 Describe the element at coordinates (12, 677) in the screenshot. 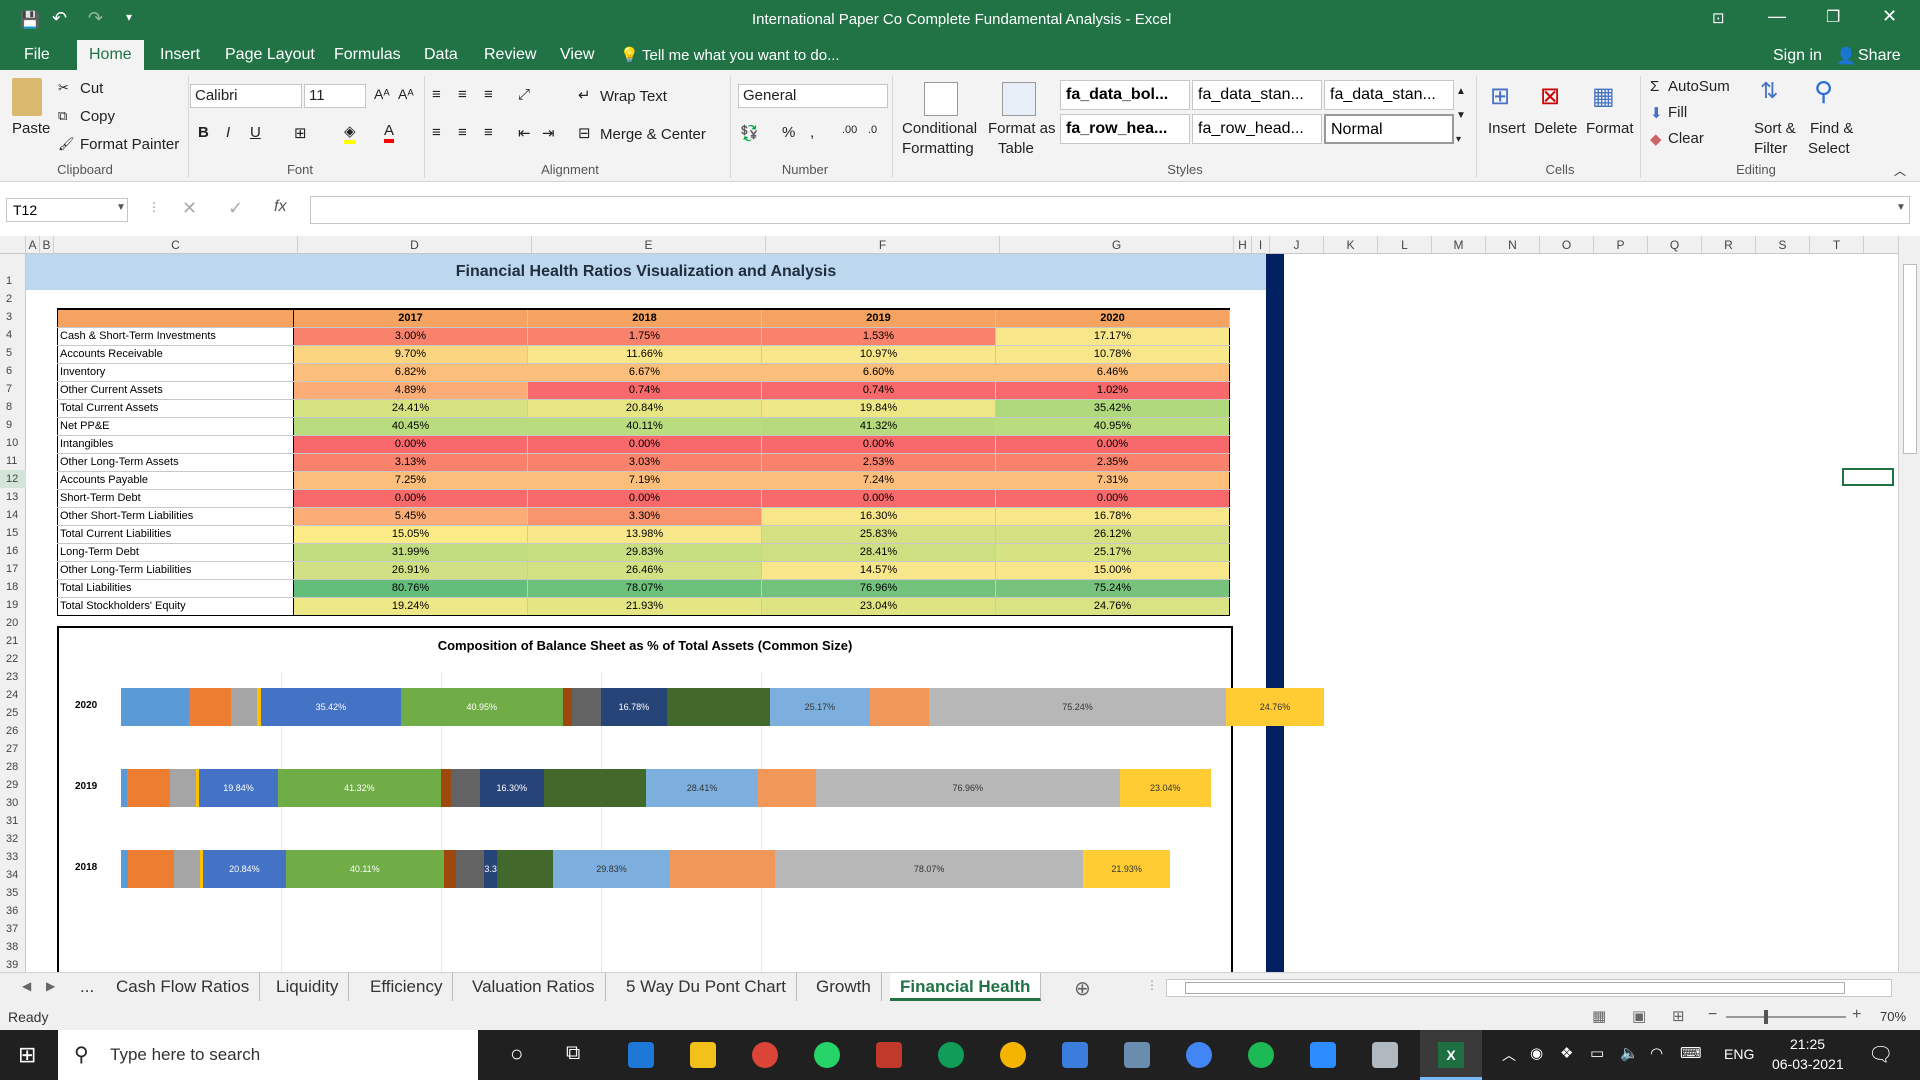

I see `row-header: 23` at that location.